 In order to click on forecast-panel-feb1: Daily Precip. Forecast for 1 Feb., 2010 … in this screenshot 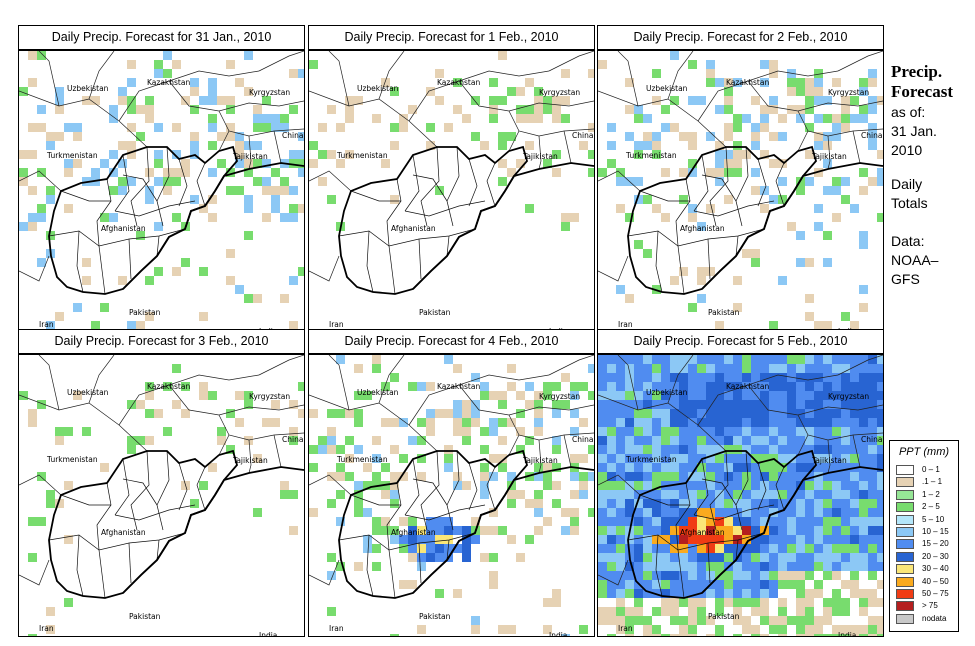, I will do `click(451, 179)`.